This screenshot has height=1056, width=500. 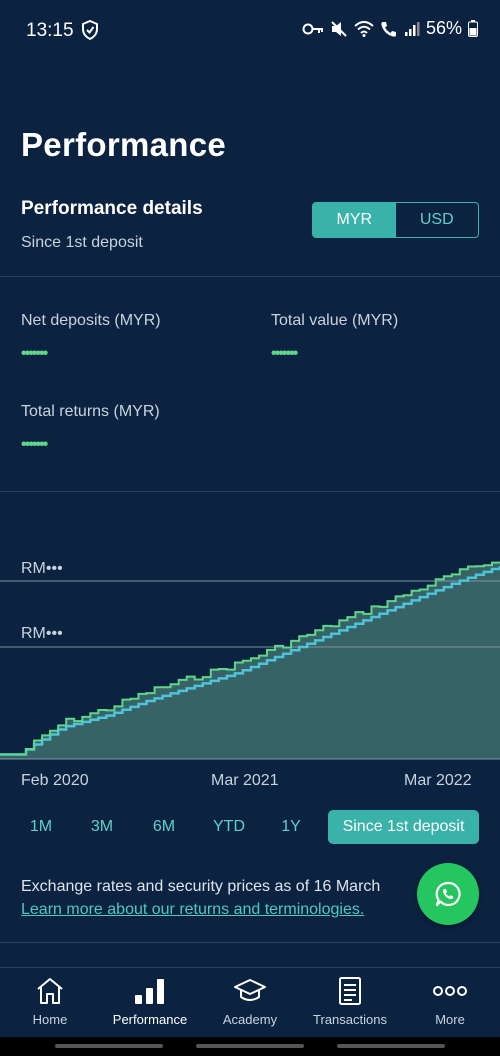 I want to click on status-bar: 13:15 56%, so click(x=250, y=30).